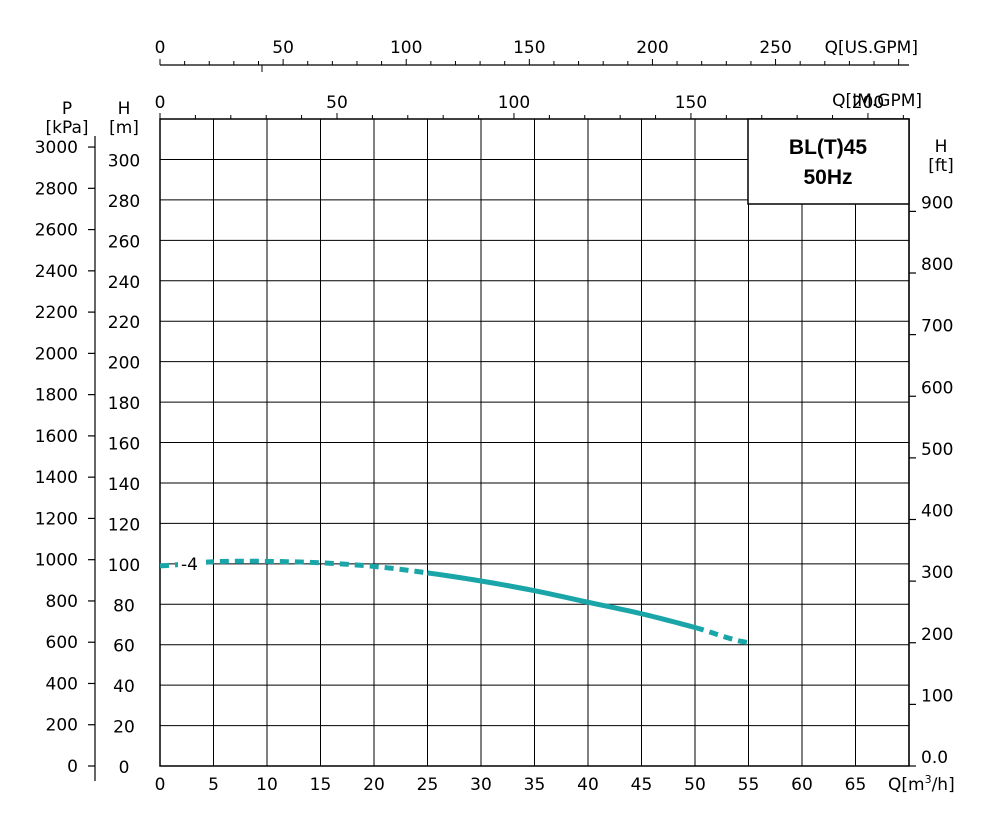  What do you see at coordinates (124, 242) in the screenshot?
I see `y-tick-label-m: 260` at bounding box center [124, 242].